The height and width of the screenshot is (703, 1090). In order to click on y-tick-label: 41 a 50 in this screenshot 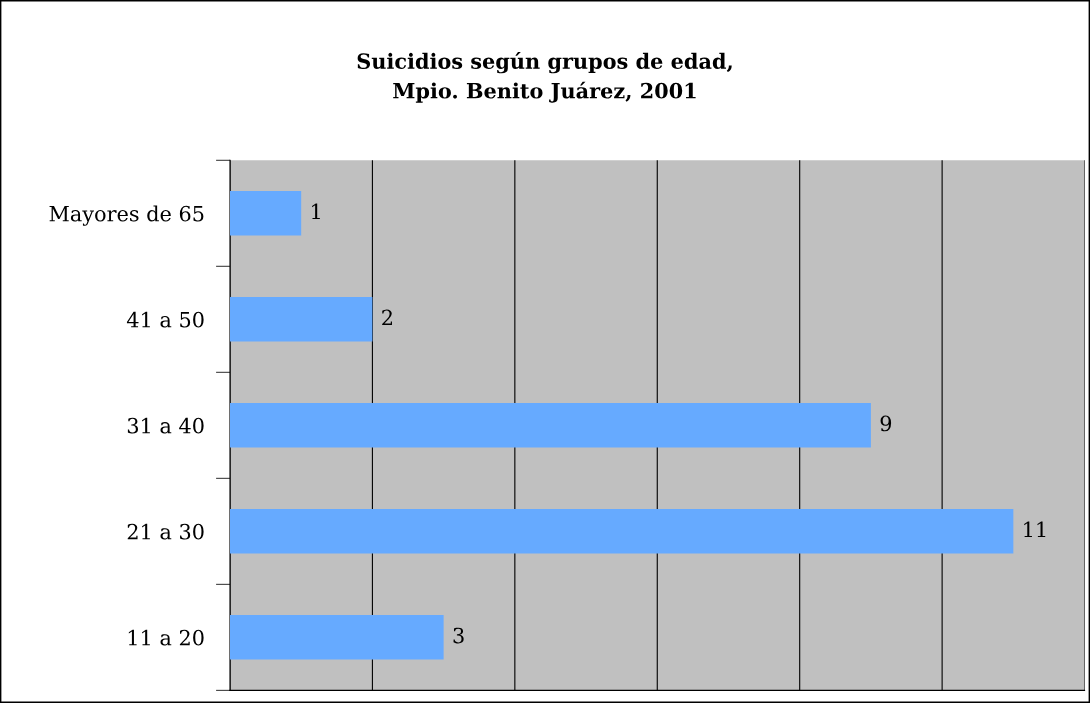, I will do `click(165, 319)`.